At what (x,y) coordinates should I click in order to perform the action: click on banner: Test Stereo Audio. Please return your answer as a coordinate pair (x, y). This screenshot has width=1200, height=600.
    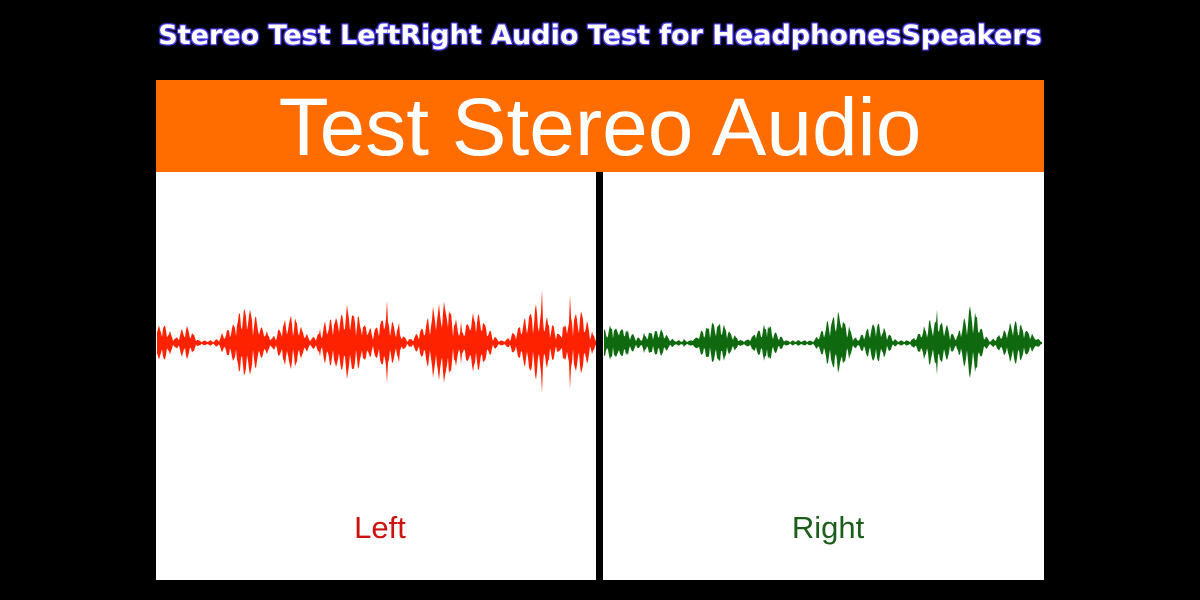
    Looking at the image, I should click on (600, 126).